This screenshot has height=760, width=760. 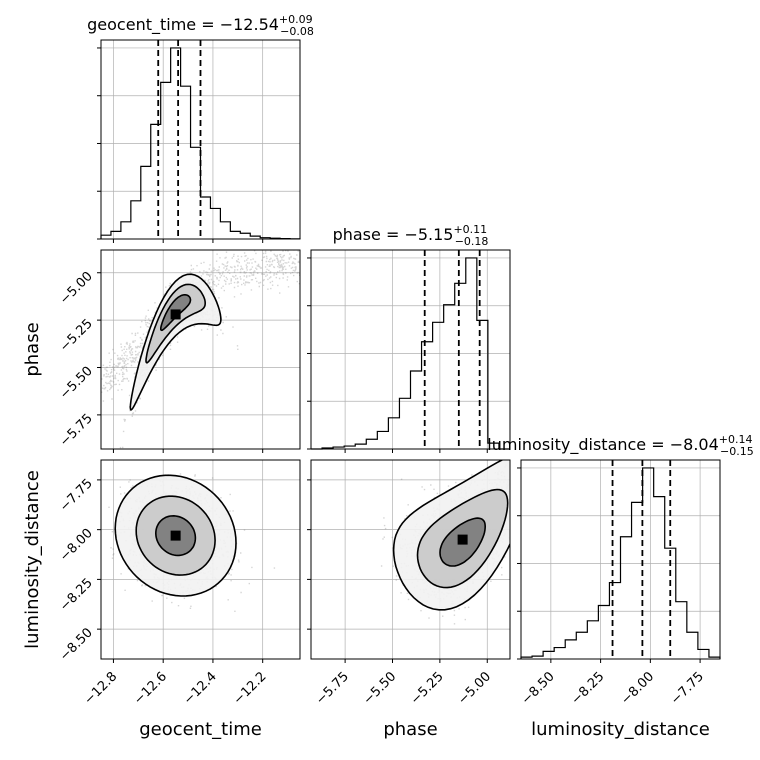 I want to click on hist-panel-luminosity_distance, so click(x=619, y=559).